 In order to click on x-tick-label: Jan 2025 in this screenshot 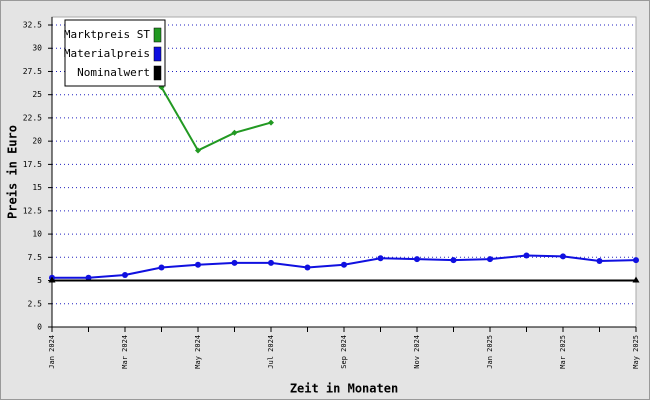, I will do `click(490, 352)`.